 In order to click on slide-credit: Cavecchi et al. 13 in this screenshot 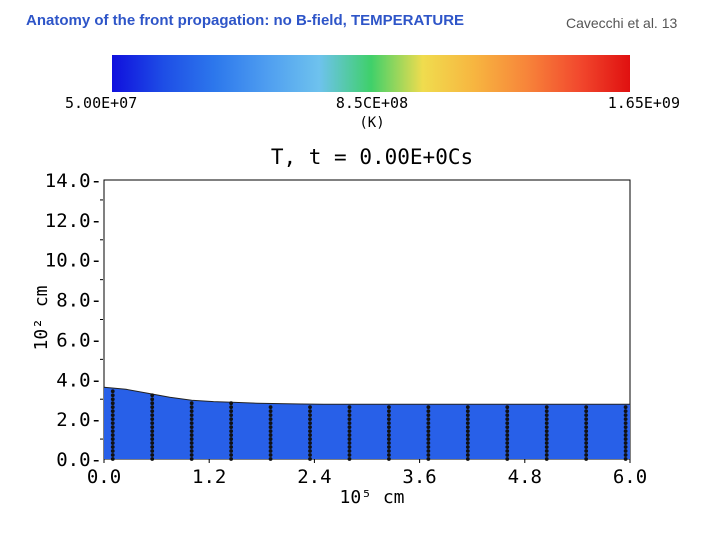, I will do `click(622, 23)`.